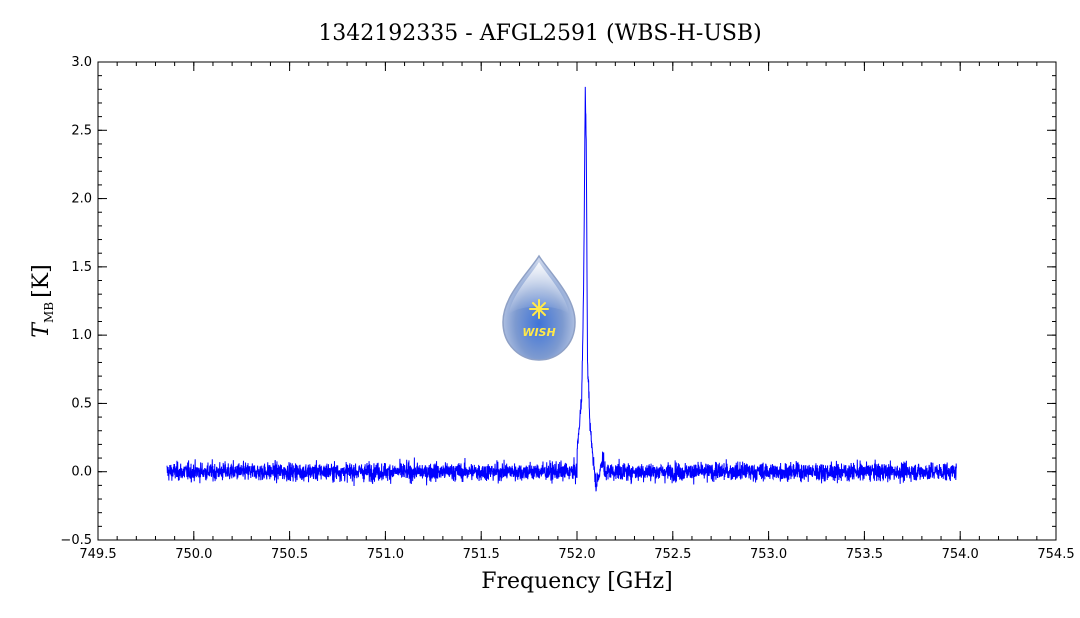 The width and height of the screenshot is (1080, 618). I want to click on chart-title: 1342192335 - AFGL2591 (WBS-H-USB), so click(539, 33).